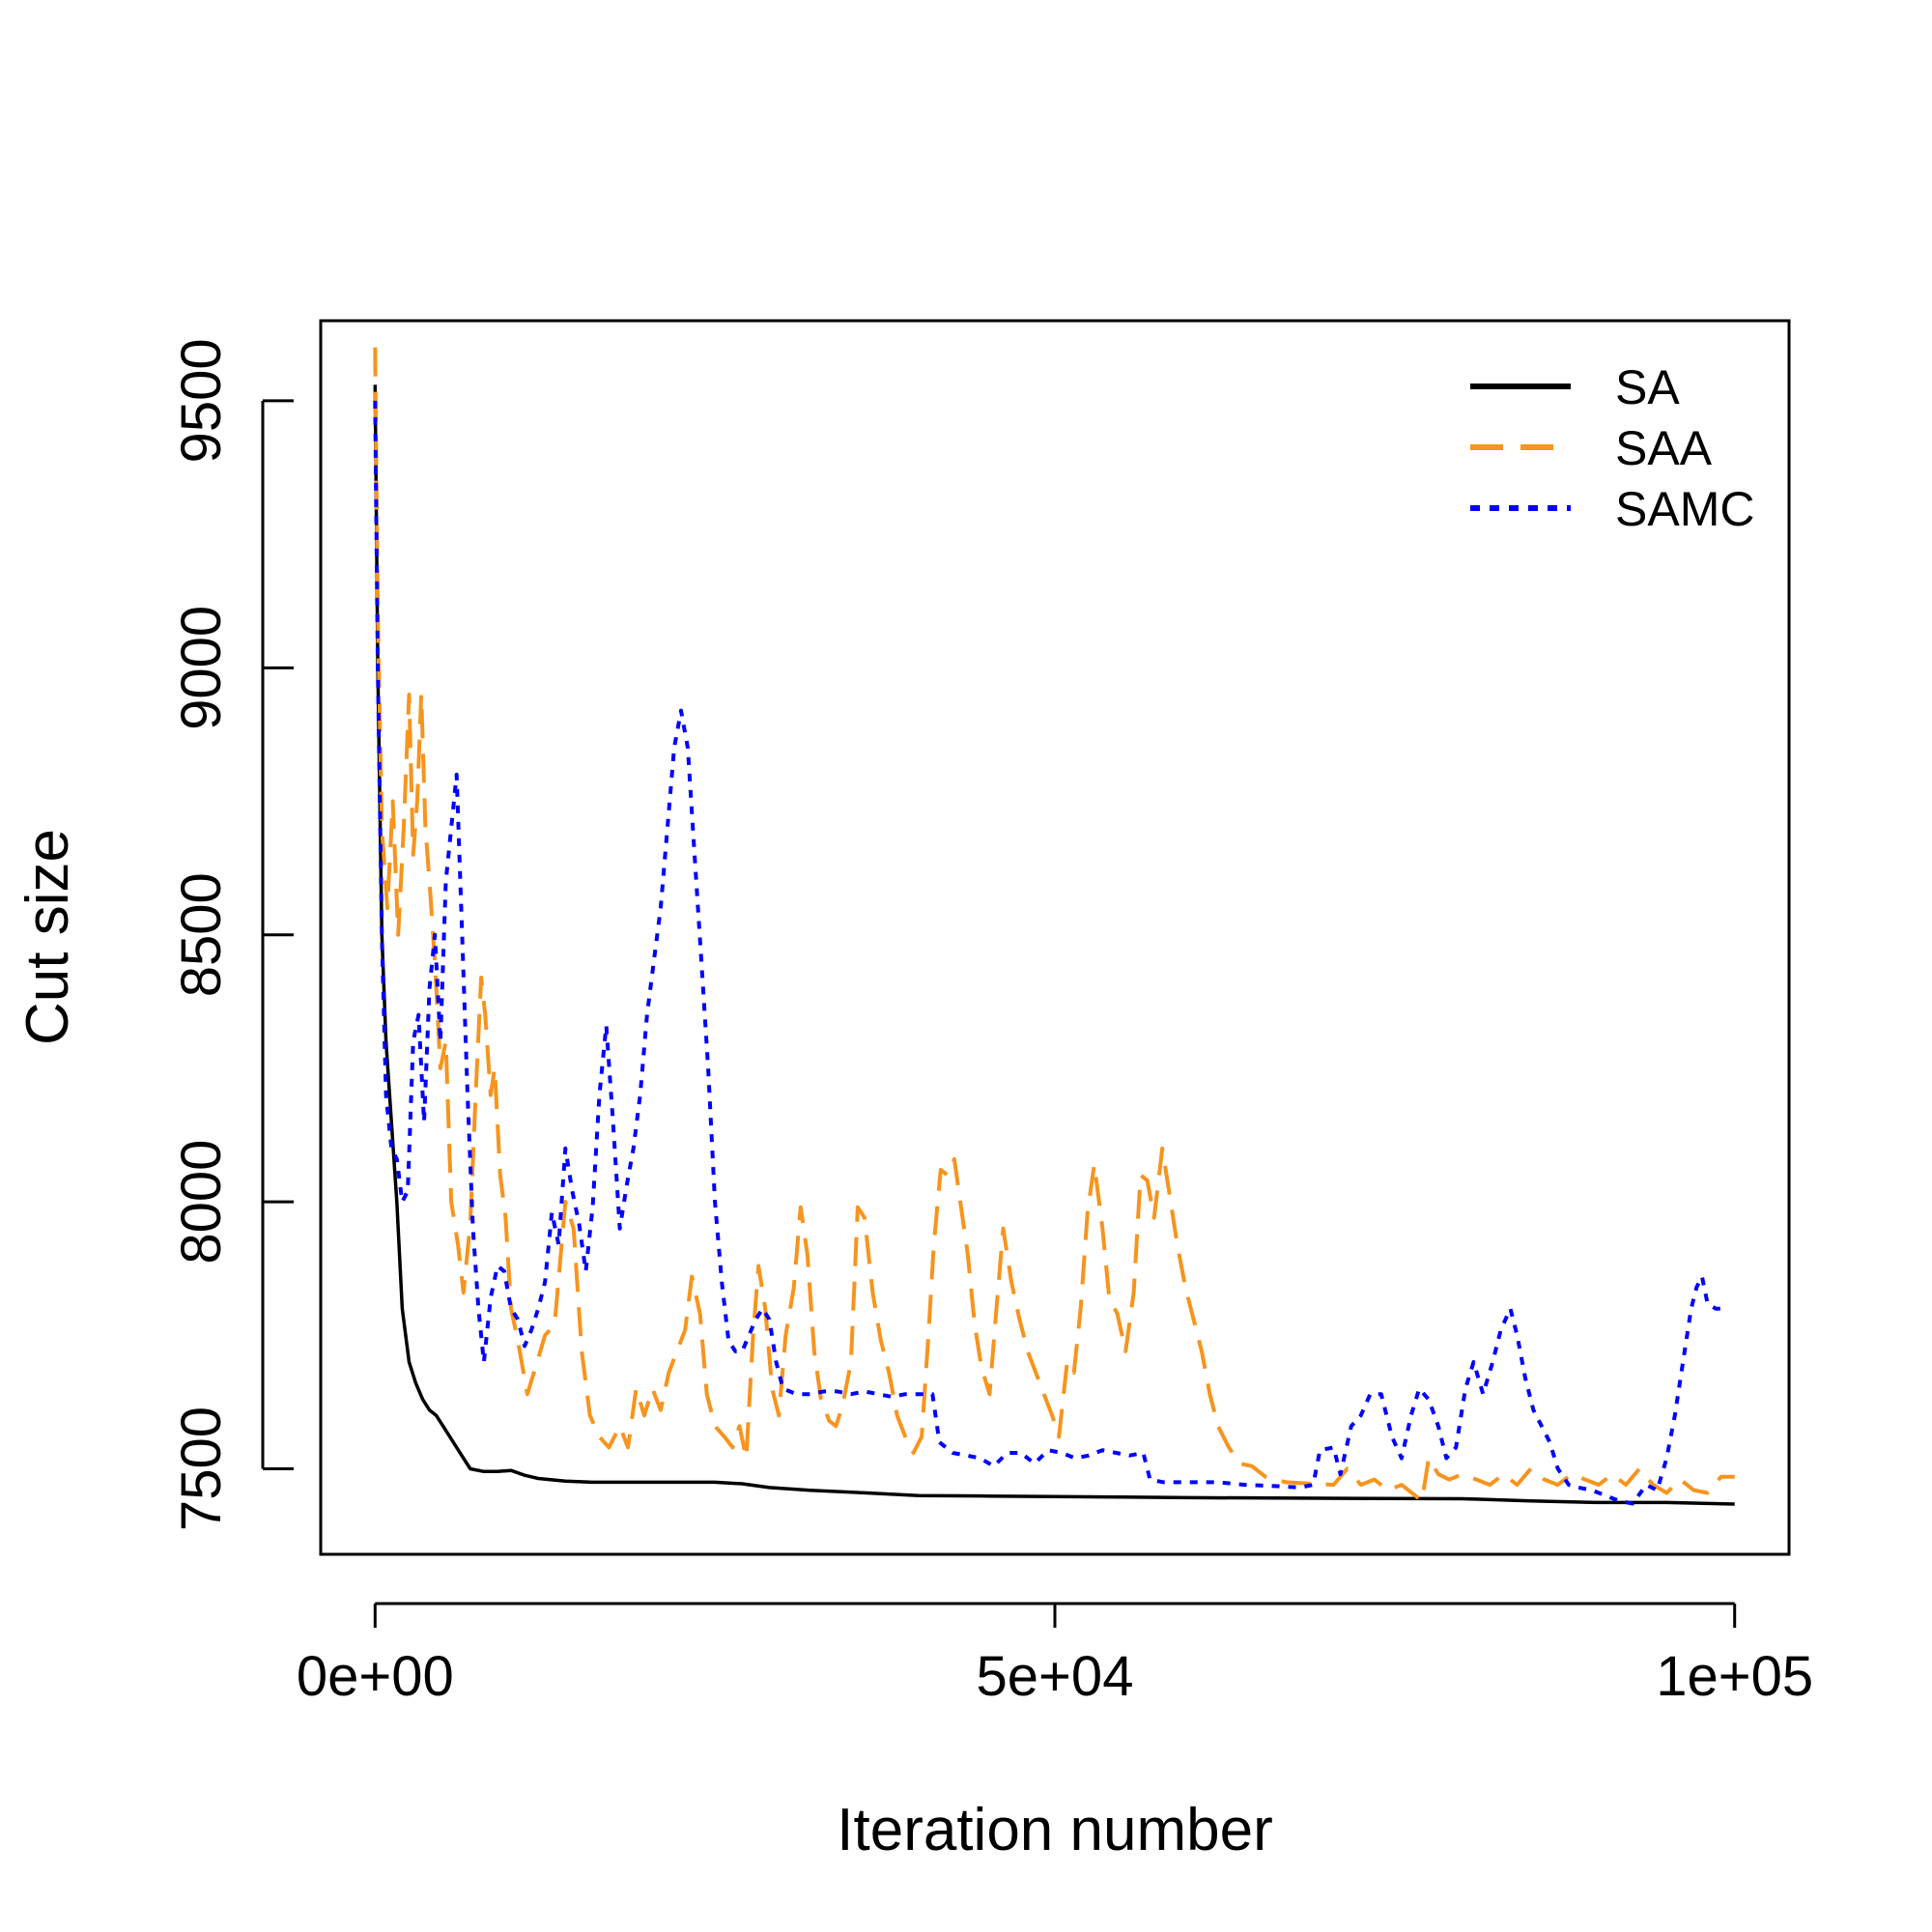  Describe the element at coordinates (201, 1468) in the screenshot. I see `y-tick-label: 7500` at that location.